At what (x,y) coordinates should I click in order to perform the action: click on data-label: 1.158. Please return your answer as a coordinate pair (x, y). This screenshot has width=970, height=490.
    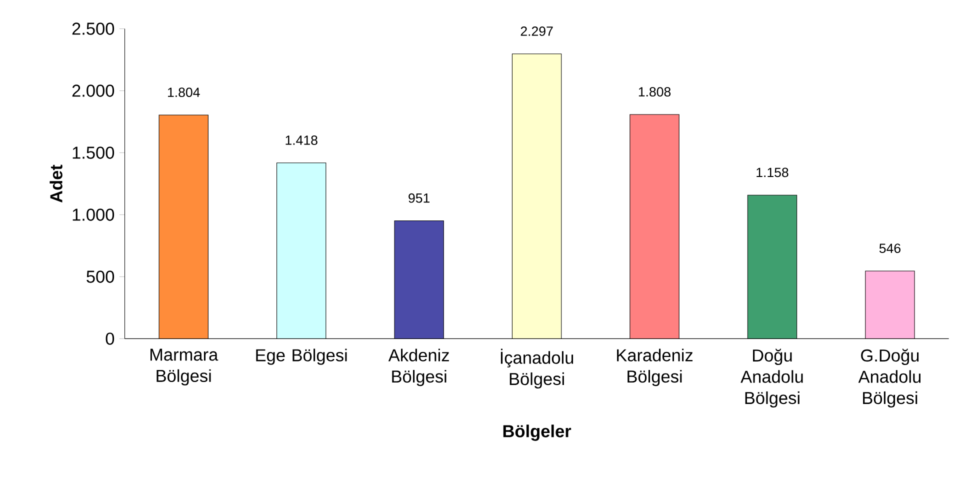
    Looking at the image, I should click on (772, 173).